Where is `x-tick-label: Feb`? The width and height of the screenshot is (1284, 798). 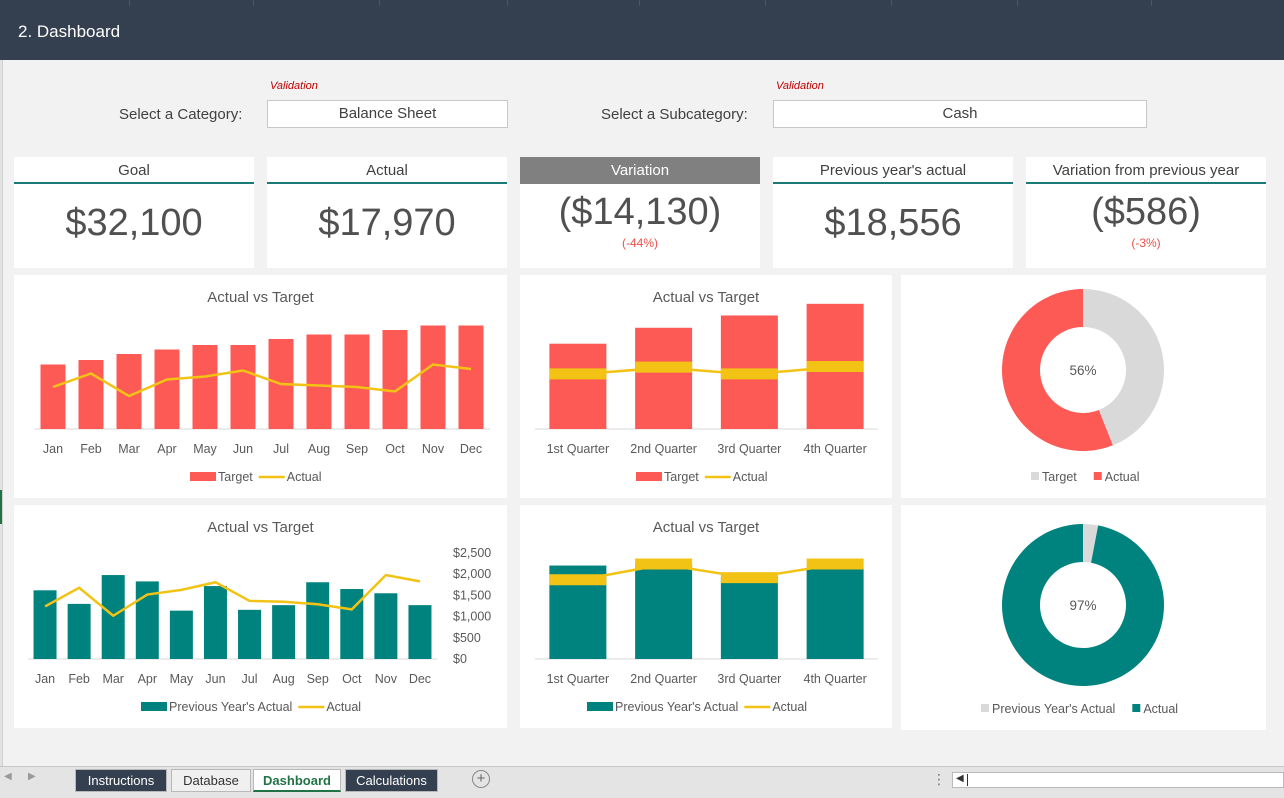 x-tick-label: Feb is located at coordinates (91, 449).